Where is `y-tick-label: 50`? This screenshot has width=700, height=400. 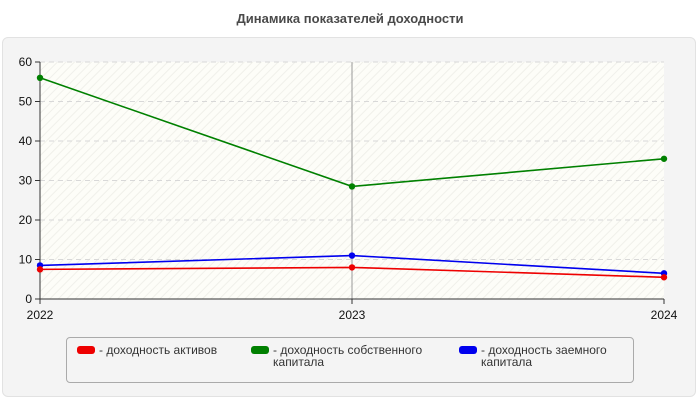
y-tick-label: 50 is located at coordinates (26, 102).